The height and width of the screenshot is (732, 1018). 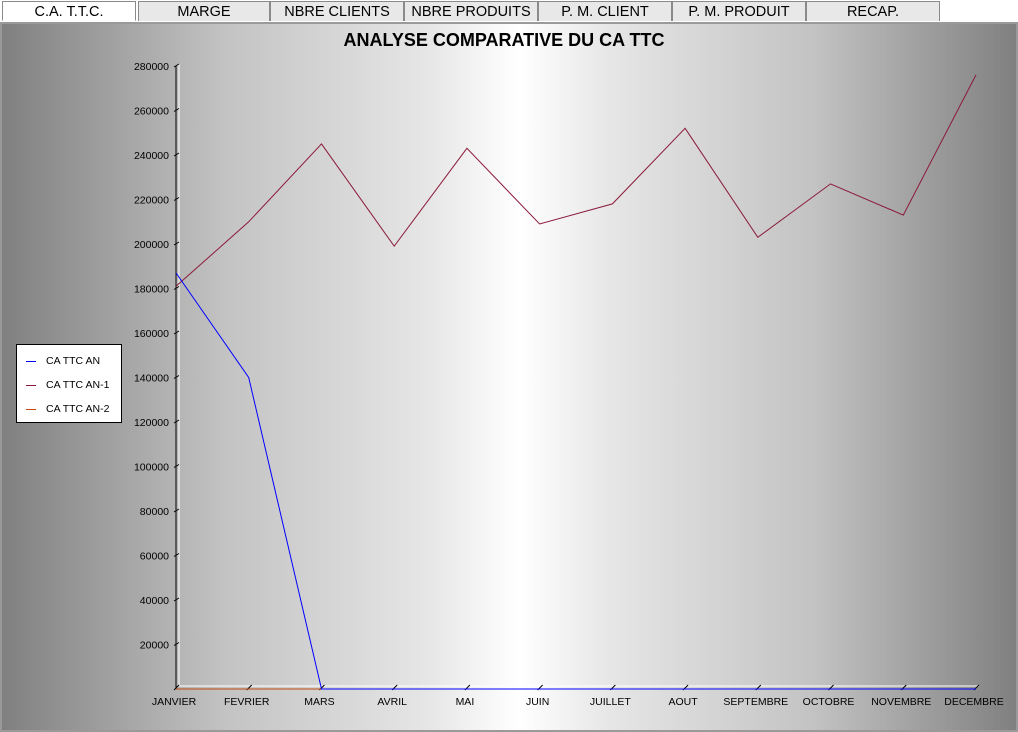 What do you see at coordinates (974, 702) in the screenshot?
I see `x-tick-label: DECEMBRE` at bounding box center [974, 702].